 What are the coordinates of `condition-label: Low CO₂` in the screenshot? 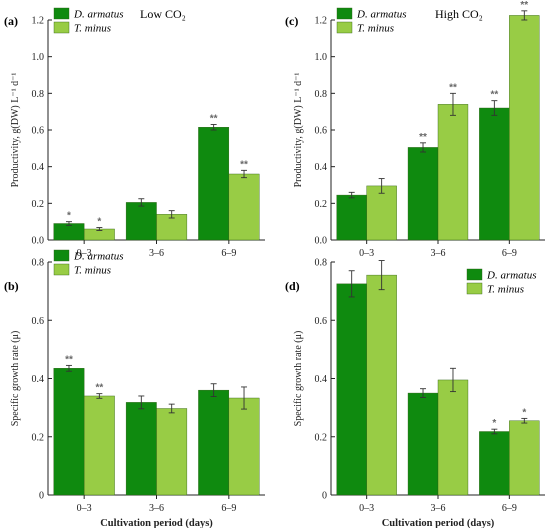 It's located at (163, 14).